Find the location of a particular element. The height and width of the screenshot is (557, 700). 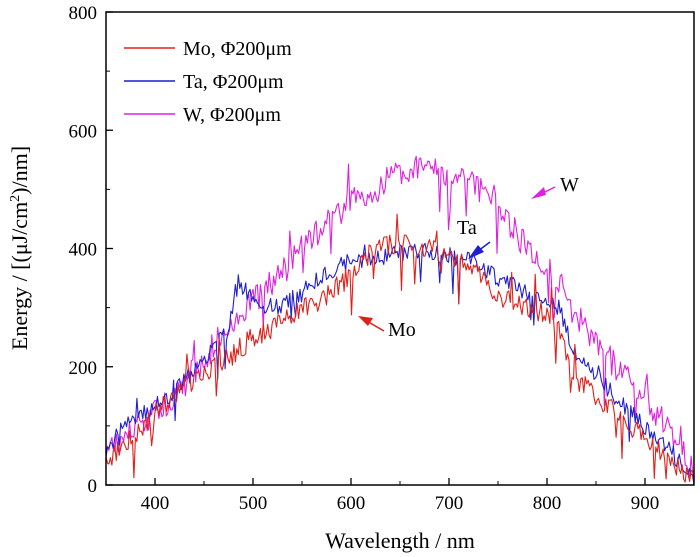

y-tick-label-400: 400 is located at coordinates (83, 250).